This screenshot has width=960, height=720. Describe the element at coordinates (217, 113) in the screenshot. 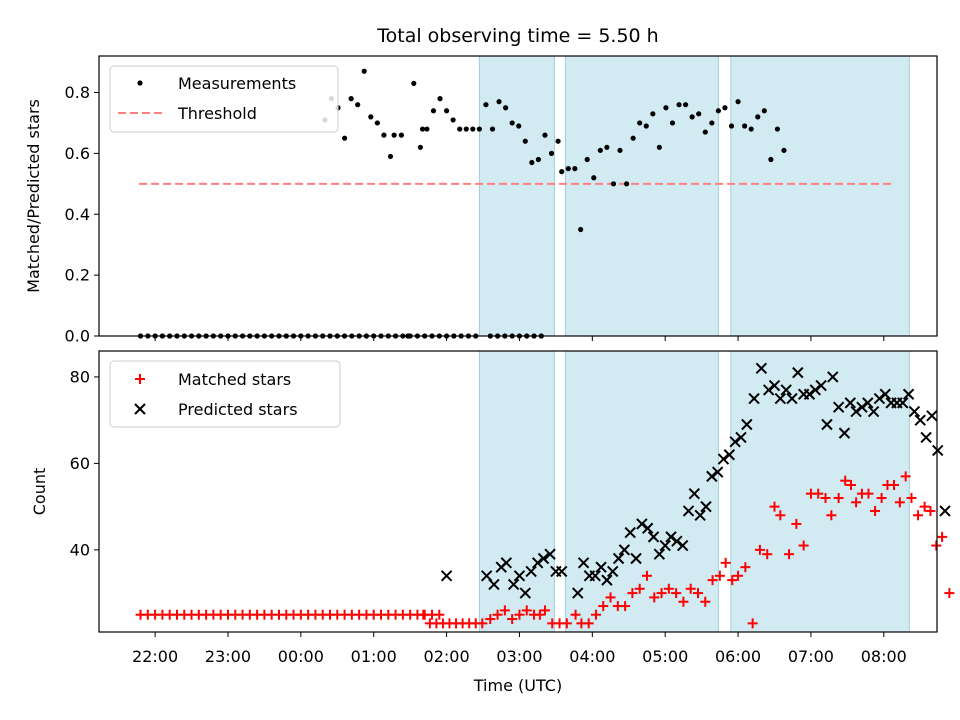

I see `legend-threshold-label: Threshold` at that location.